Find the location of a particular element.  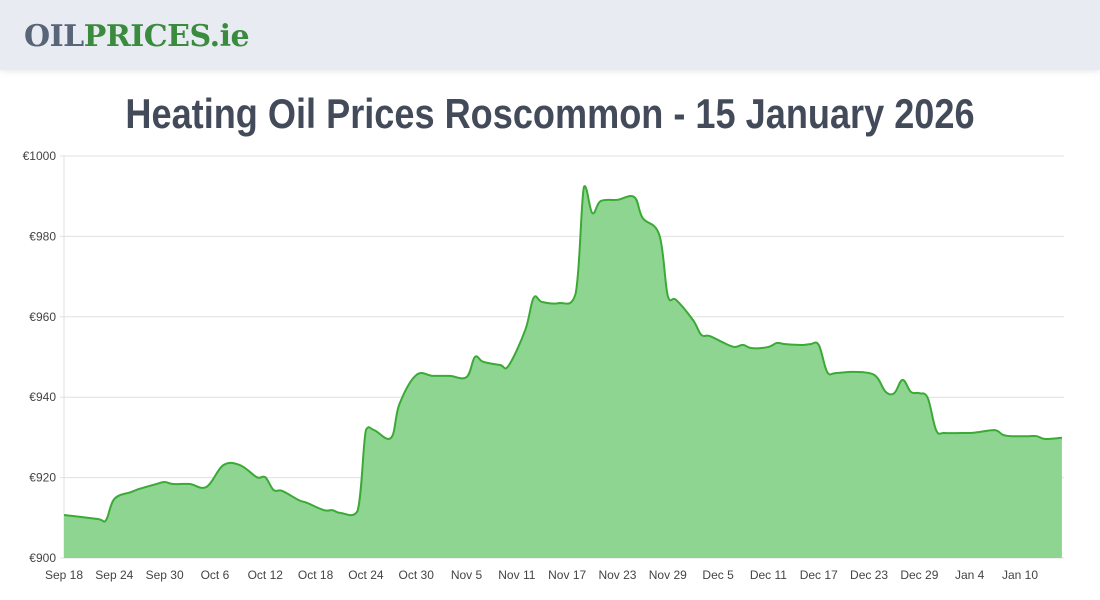

x-tick-label: Oct 18 is located at coordinates (316, 575).